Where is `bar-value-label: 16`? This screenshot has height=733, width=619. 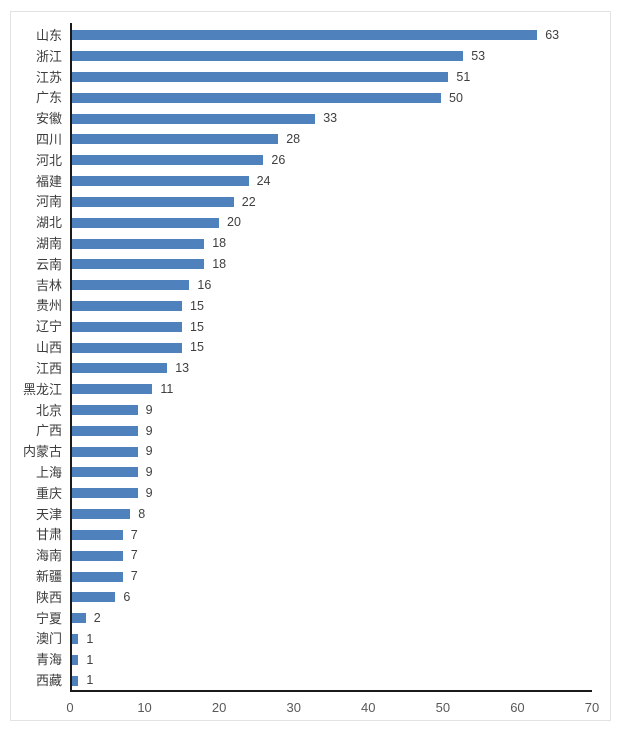
bar-value-label: 16 is located at coordinates (204, 284).